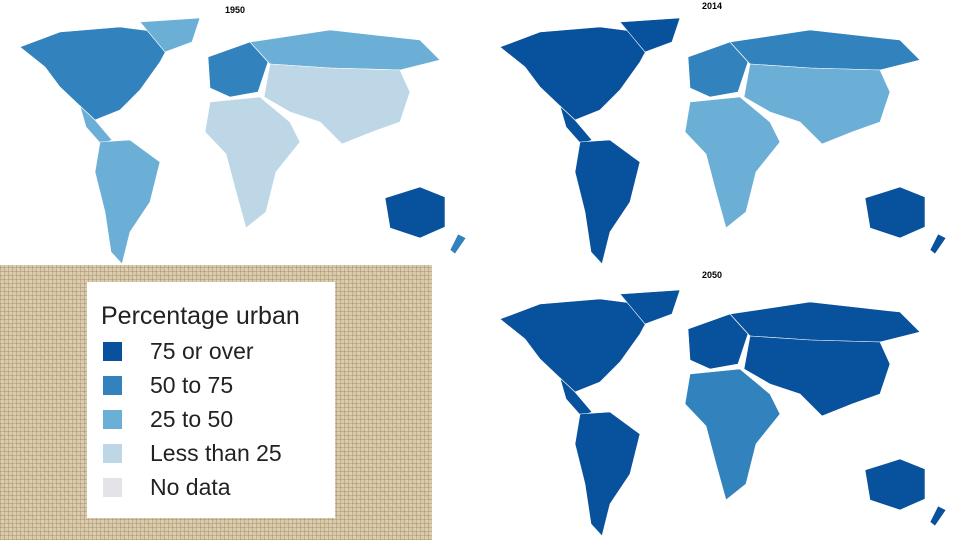  I want to click on legend-item: Less than 25, so click(192, 453).